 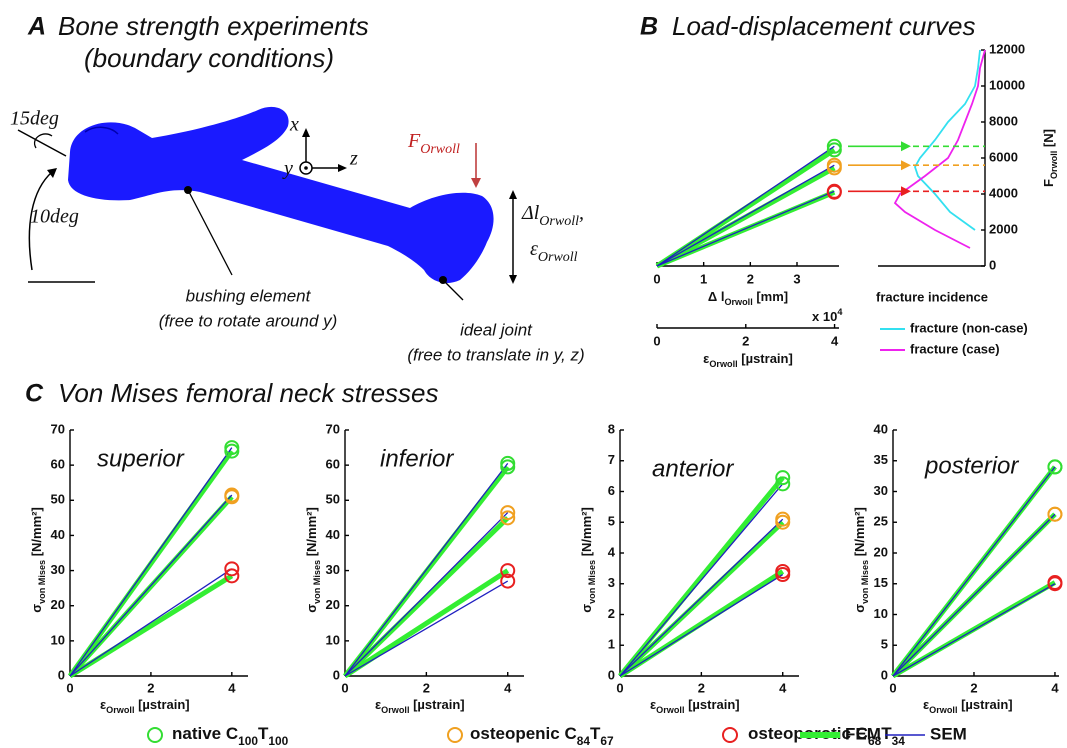 I want to click on femur, so click(x=281, y=195).